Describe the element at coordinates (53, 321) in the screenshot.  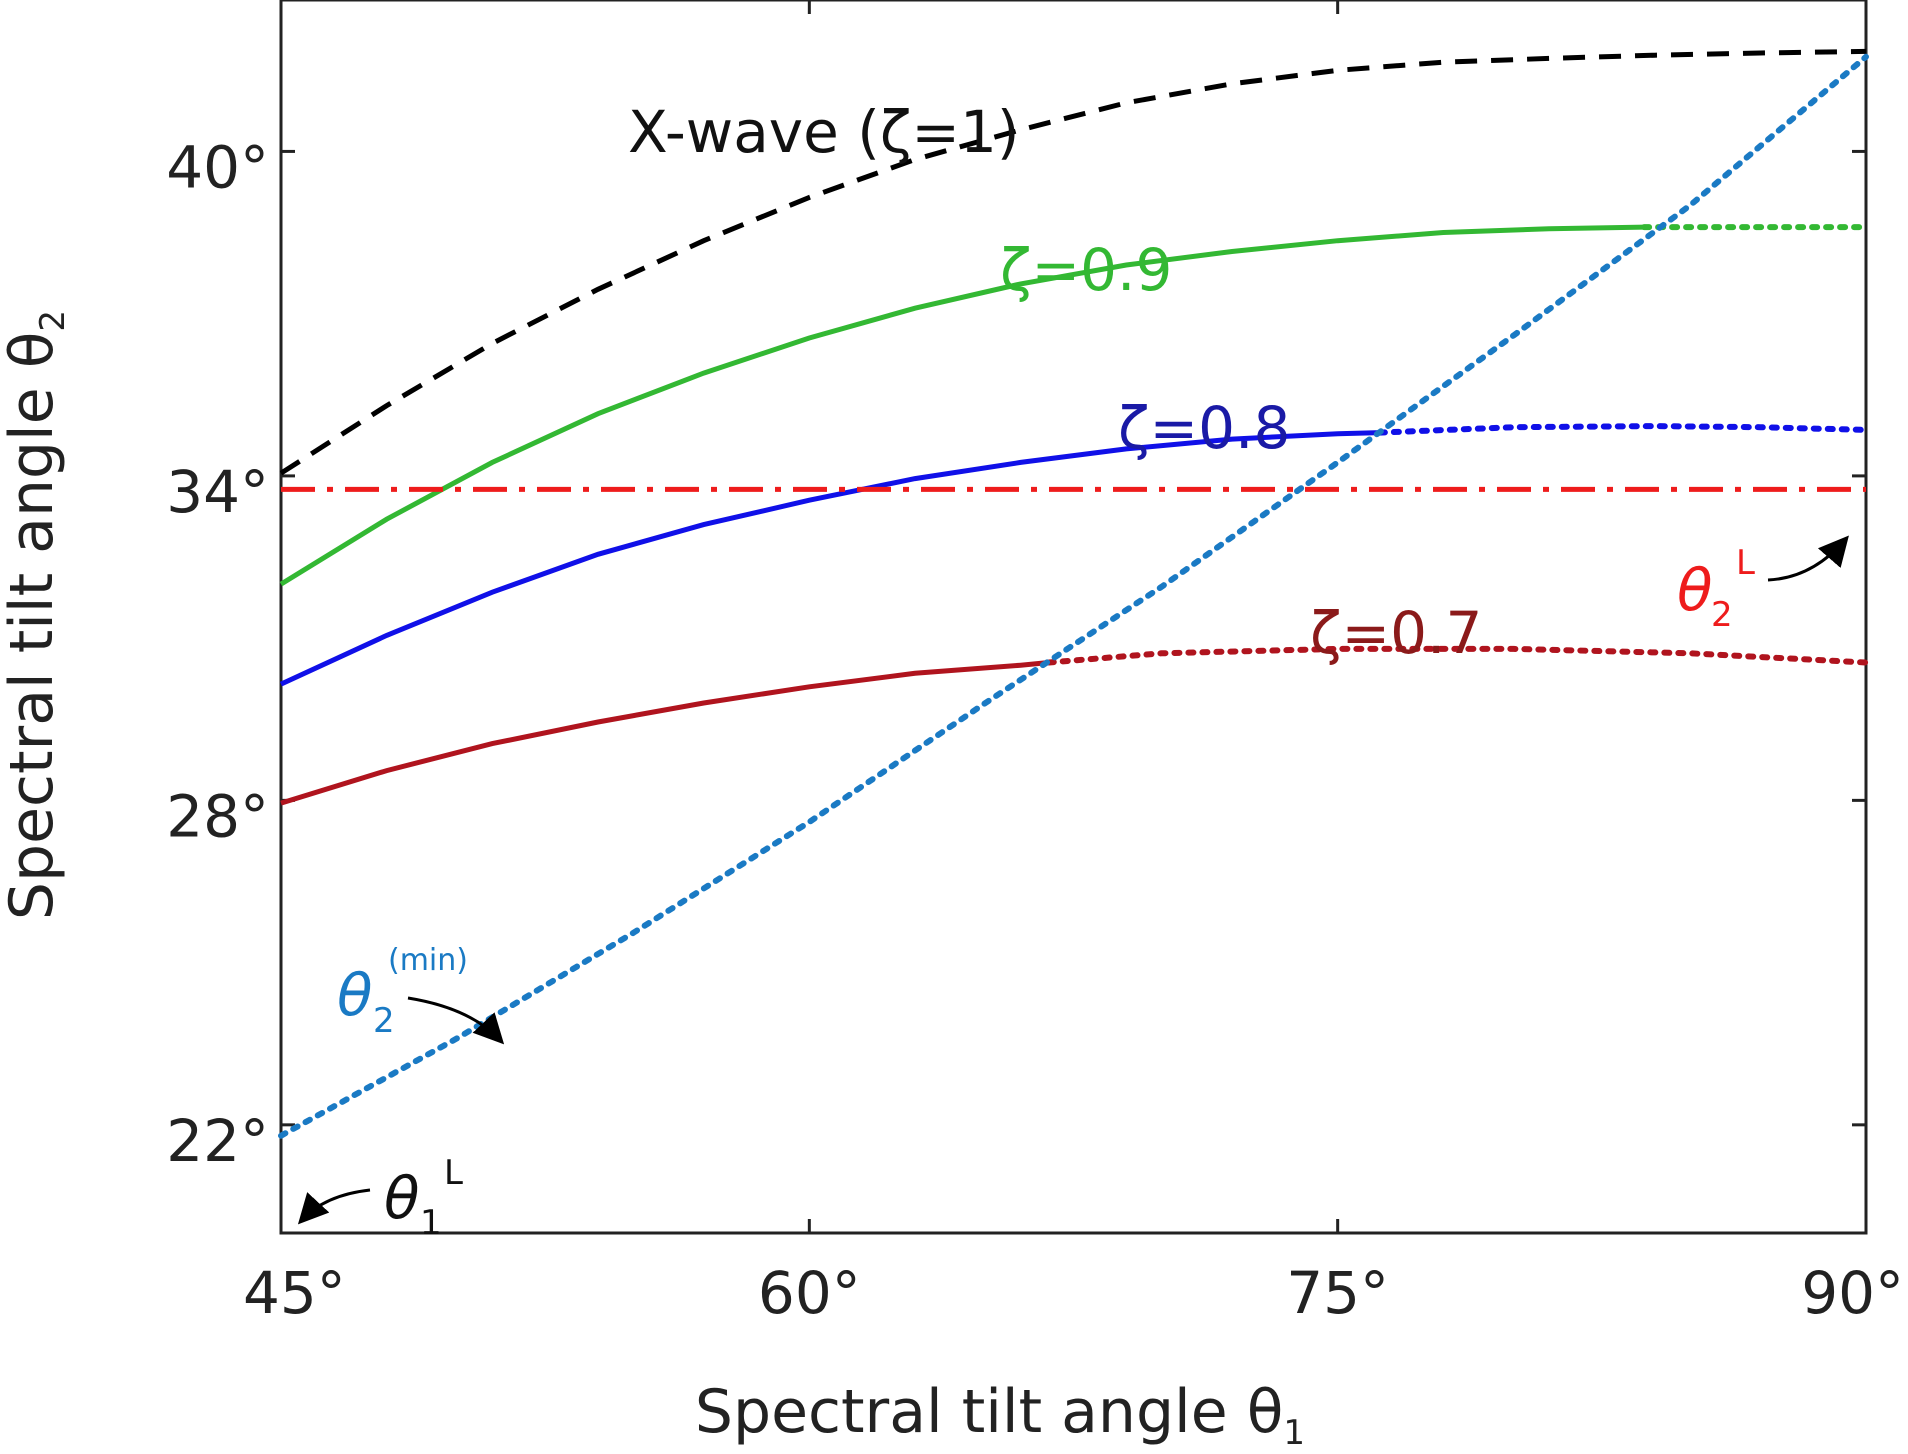
I see `y-axis-title-sub: 2` at that location.